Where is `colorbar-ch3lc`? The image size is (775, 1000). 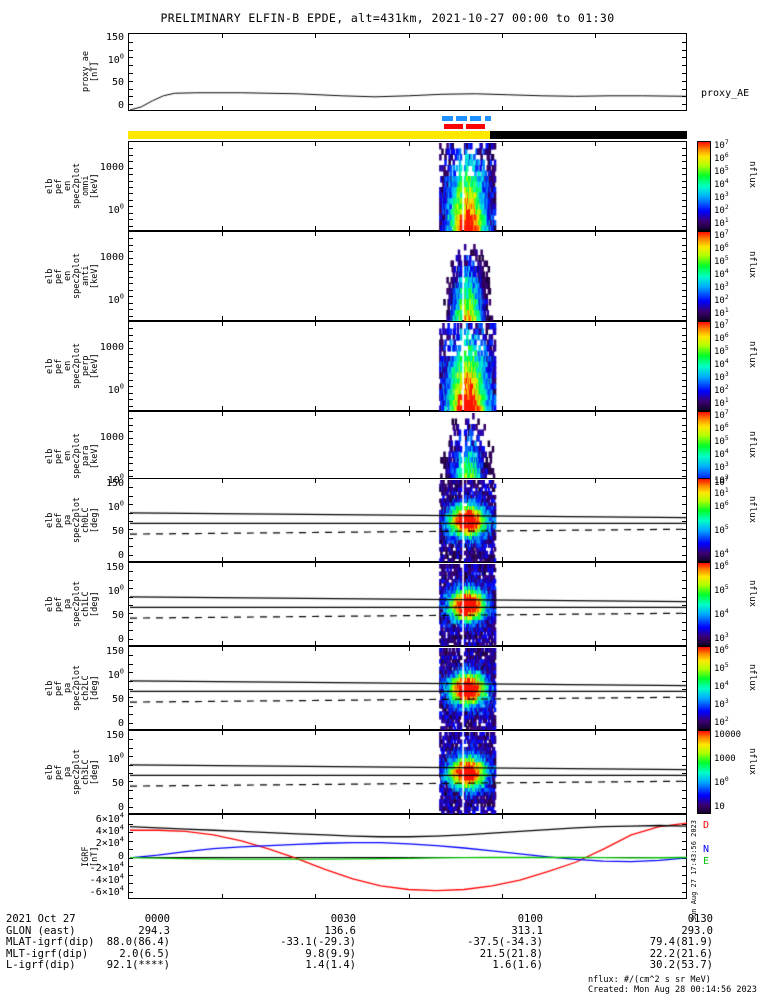 colorbar-ch3lc is located at coordinates (704, 772).